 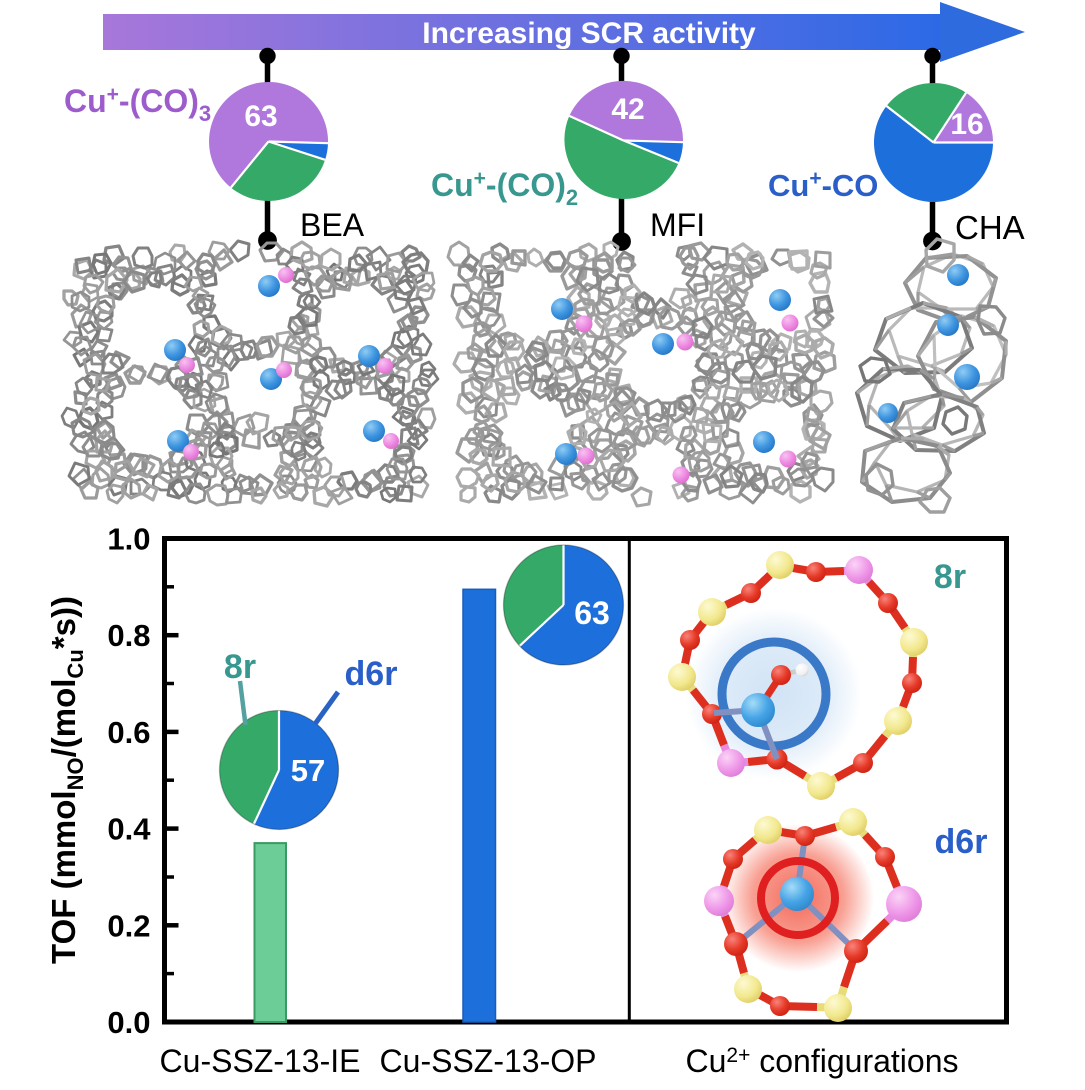 What do you see at coordinates (488, 1061) in the screenshot?
I see `svg-text: Cu-SSZ-13-OP` at bounding box center [488, 1061].